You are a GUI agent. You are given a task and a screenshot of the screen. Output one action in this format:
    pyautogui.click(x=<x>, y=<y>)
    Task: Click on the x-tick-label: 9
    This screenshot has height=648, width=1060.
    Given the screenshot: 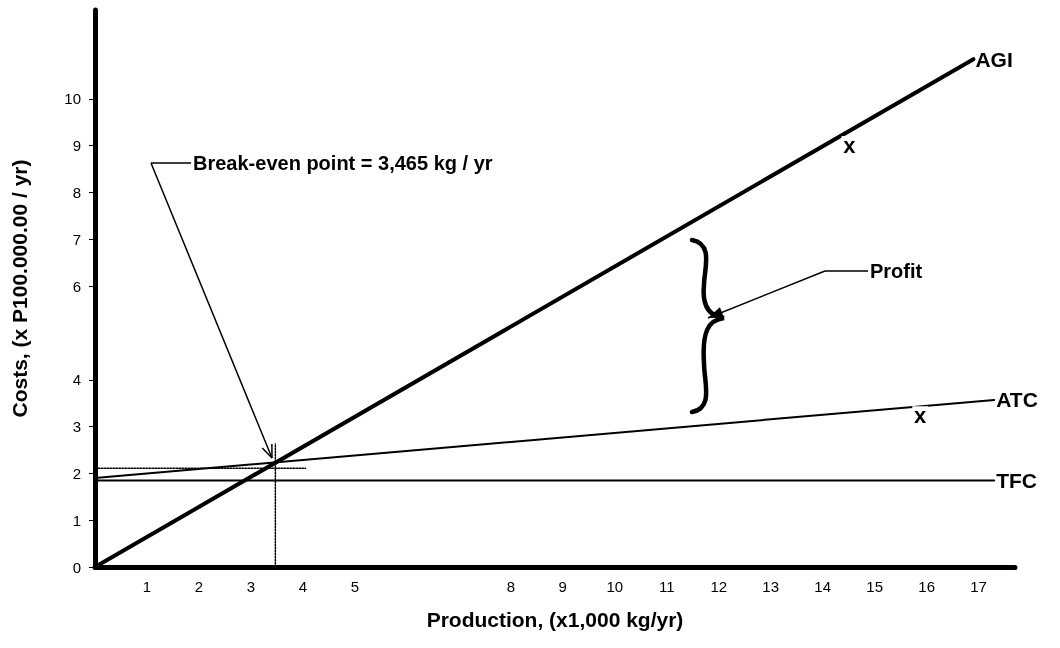 What is the action you would take?
    pyautogui.click(x=562, y=586)
    